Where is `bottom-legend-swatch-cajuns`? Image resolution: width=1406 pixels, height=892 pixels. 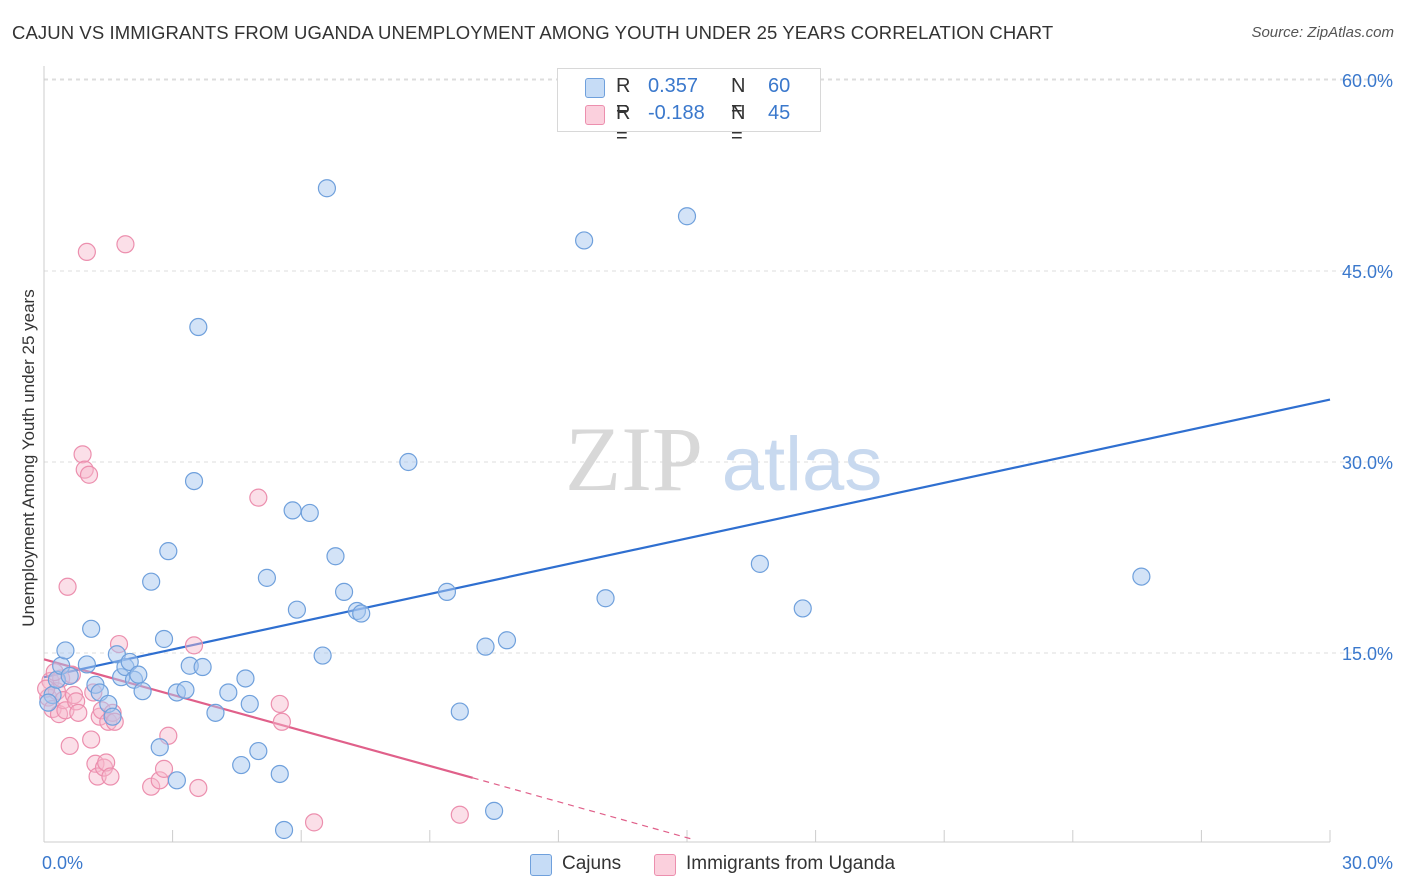
bottom-legend-swatch-cajuns is located at coordinates (541, 865).